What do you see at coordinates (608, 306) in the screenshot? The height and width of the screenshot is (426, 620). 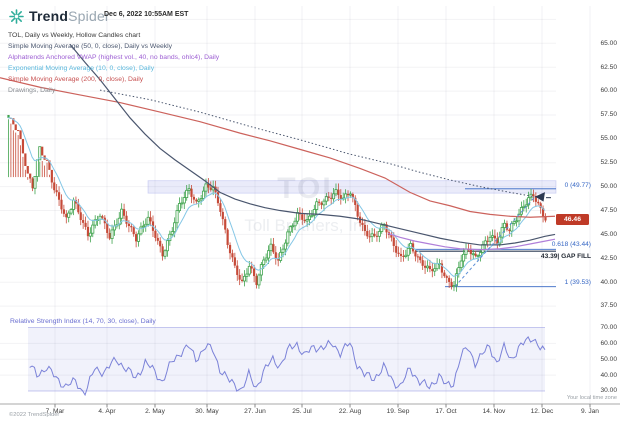 I see `price-tick-label: 37.50` at bounding box center [608, 306].